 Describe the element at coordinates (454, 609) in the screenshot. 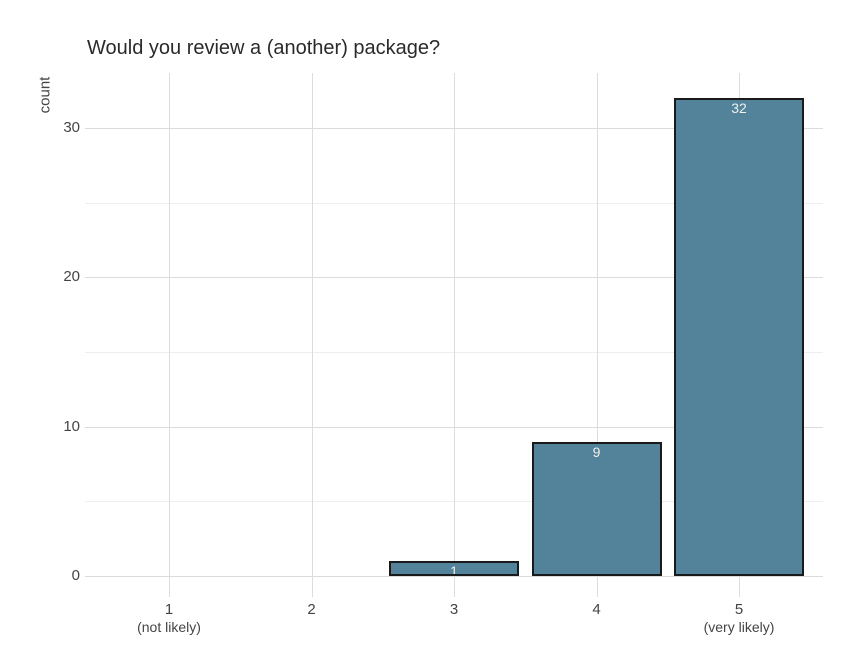

I see `x-tick-3: 3` at that location.